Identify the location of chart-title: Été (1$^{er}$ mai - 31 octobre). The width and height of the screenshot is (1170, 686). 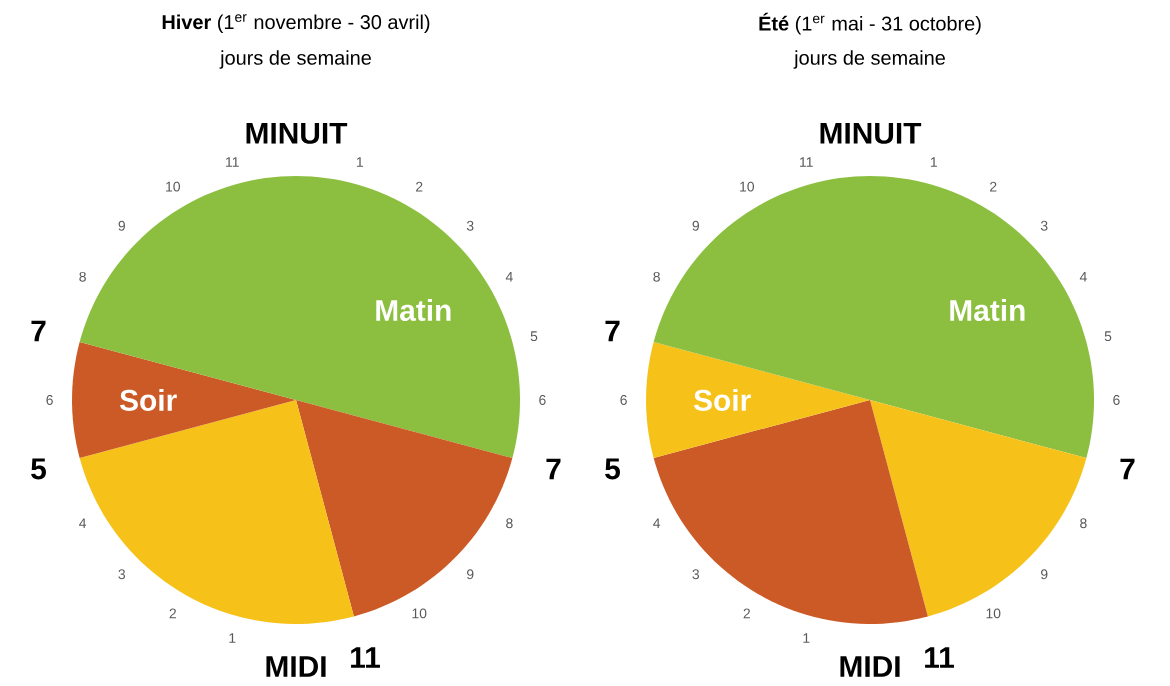
(870, 23).